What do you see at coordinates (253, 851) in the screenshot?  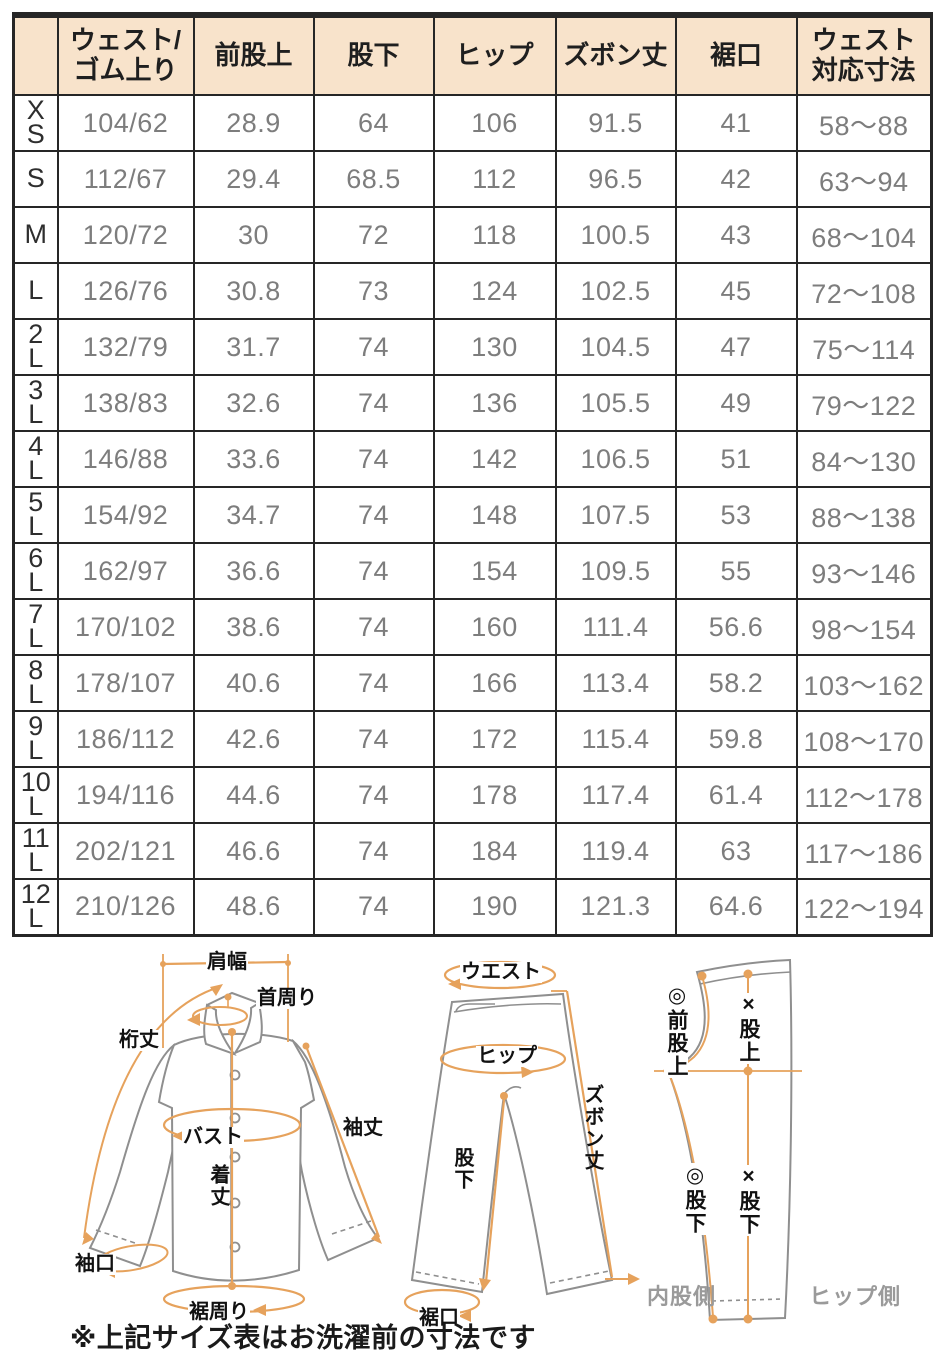 I see `value-cell: 46.6` at bounding box center [253, 851].